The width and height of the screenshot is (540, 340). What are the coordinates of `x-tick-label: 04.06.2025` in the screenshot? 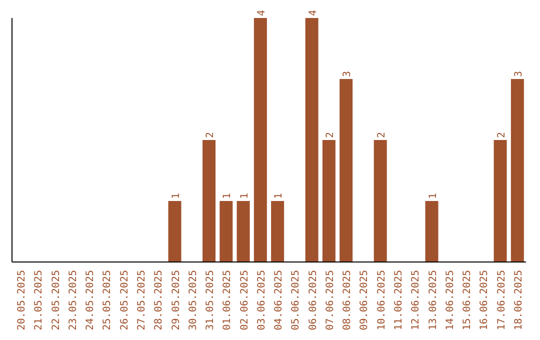 It's located at (279, 300).